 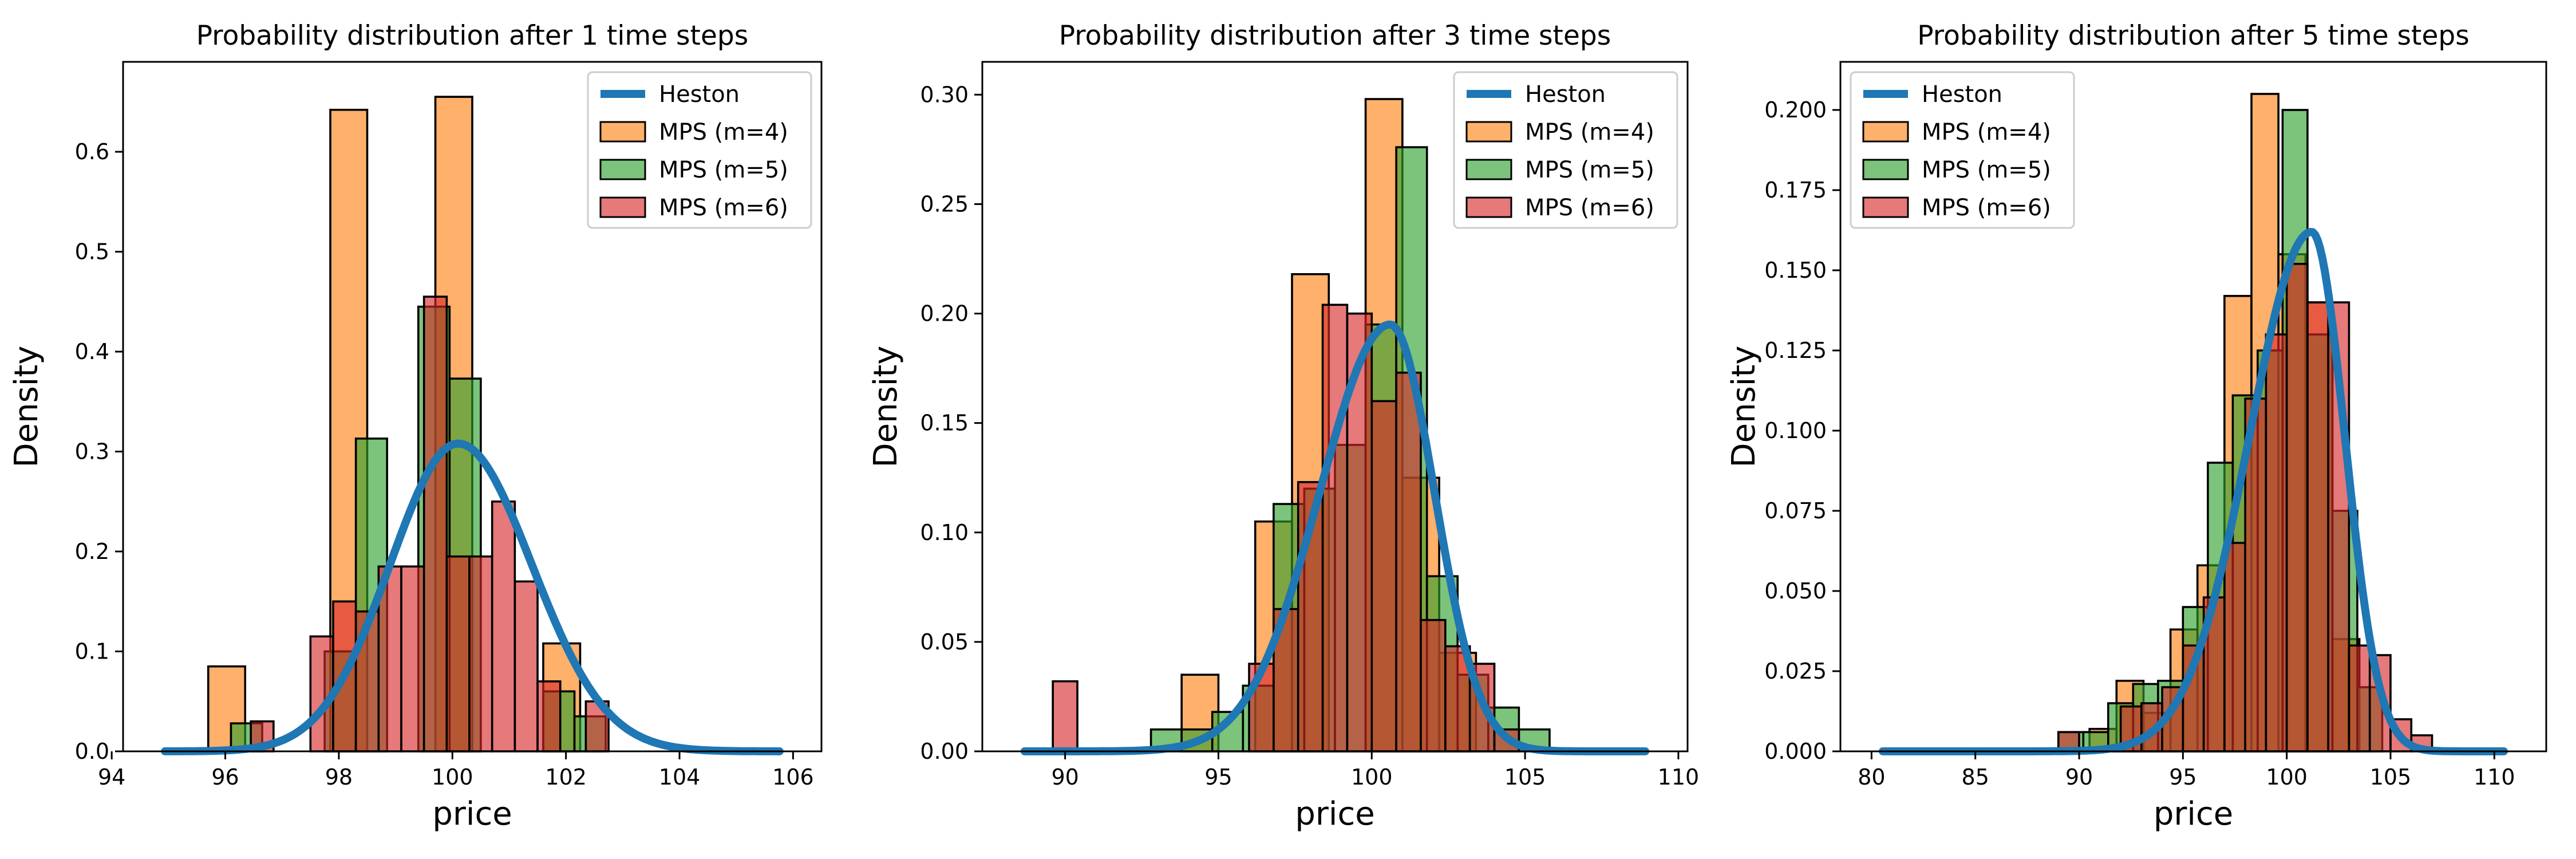 I want to click on x-tick-label: 85, so click(x=1975, y=777).